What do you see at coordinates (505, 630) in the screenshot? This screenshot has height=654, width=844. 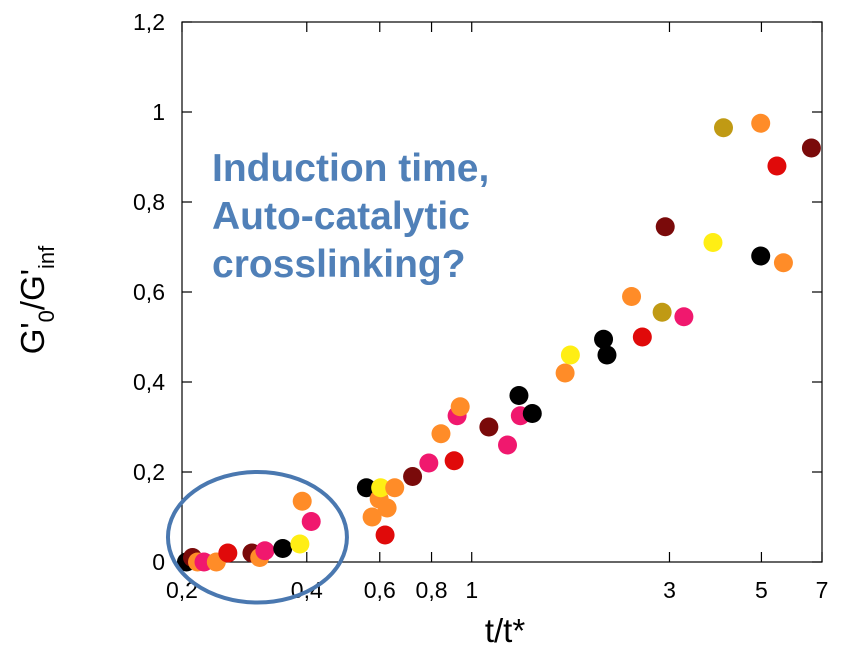 I see `x-axis-title: t/t*` at bounding box center [505, 630].